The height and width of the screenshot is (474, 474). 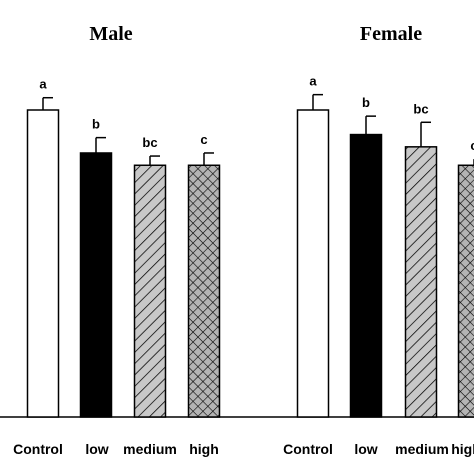 What do you see at coordinates (110, 34) in the screenshot?
I see `panel-title-male: Male` at bounding box center [110, 34].